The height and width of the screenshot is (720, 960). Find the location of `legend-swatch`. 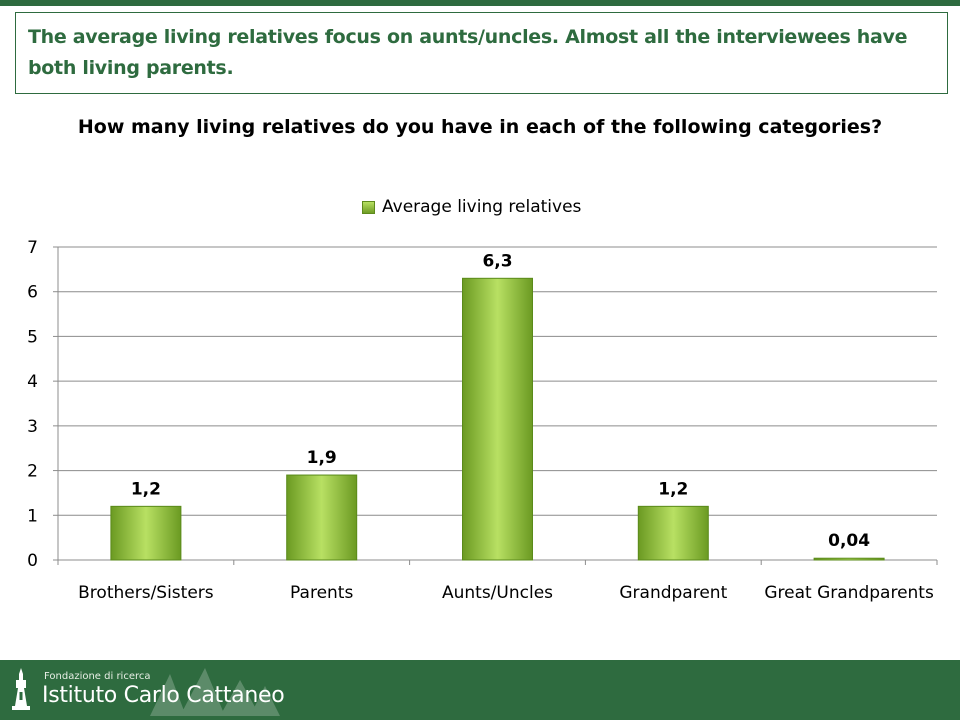

legend-swatch is located at coordinates (368, 207).